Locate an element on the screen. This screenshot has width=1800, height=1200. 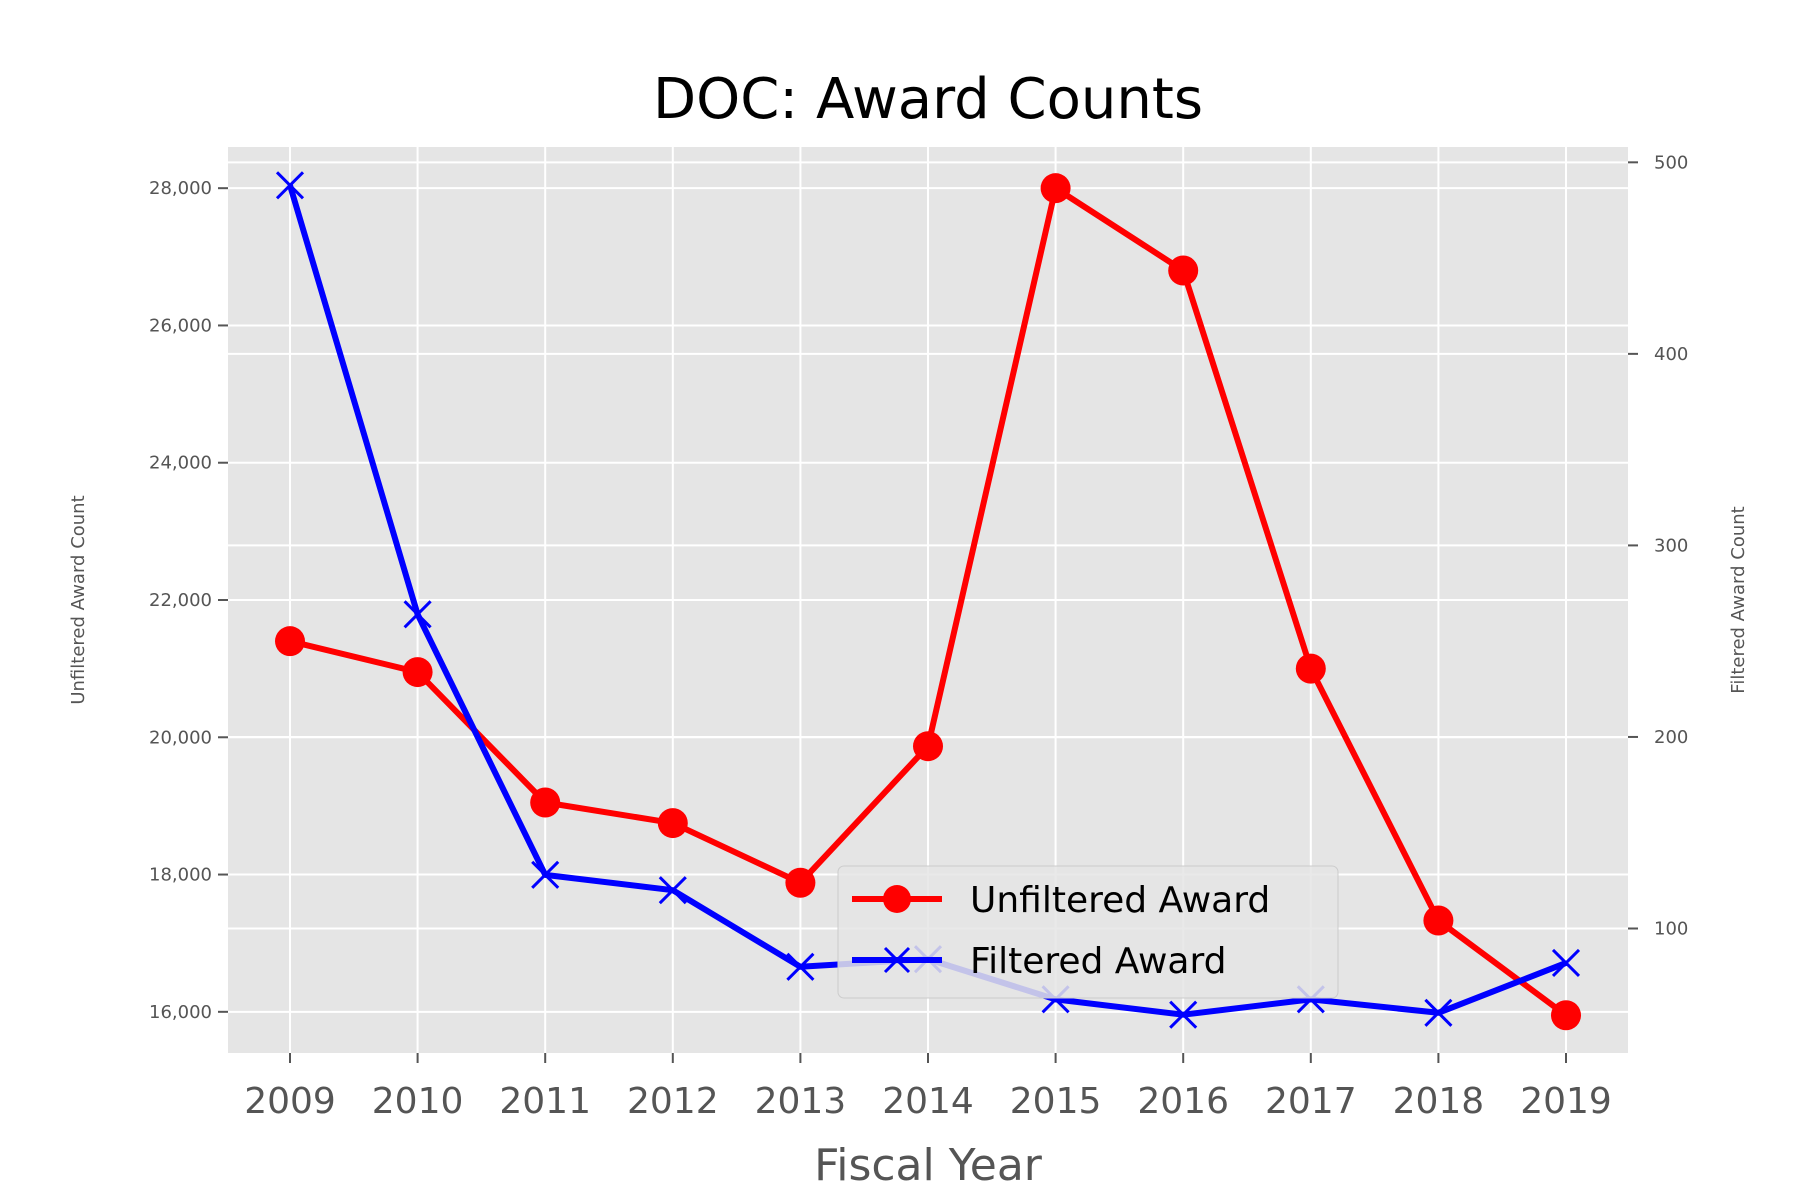
y-tick-label-left: 16,000 is located at coordinates (180, 1012).